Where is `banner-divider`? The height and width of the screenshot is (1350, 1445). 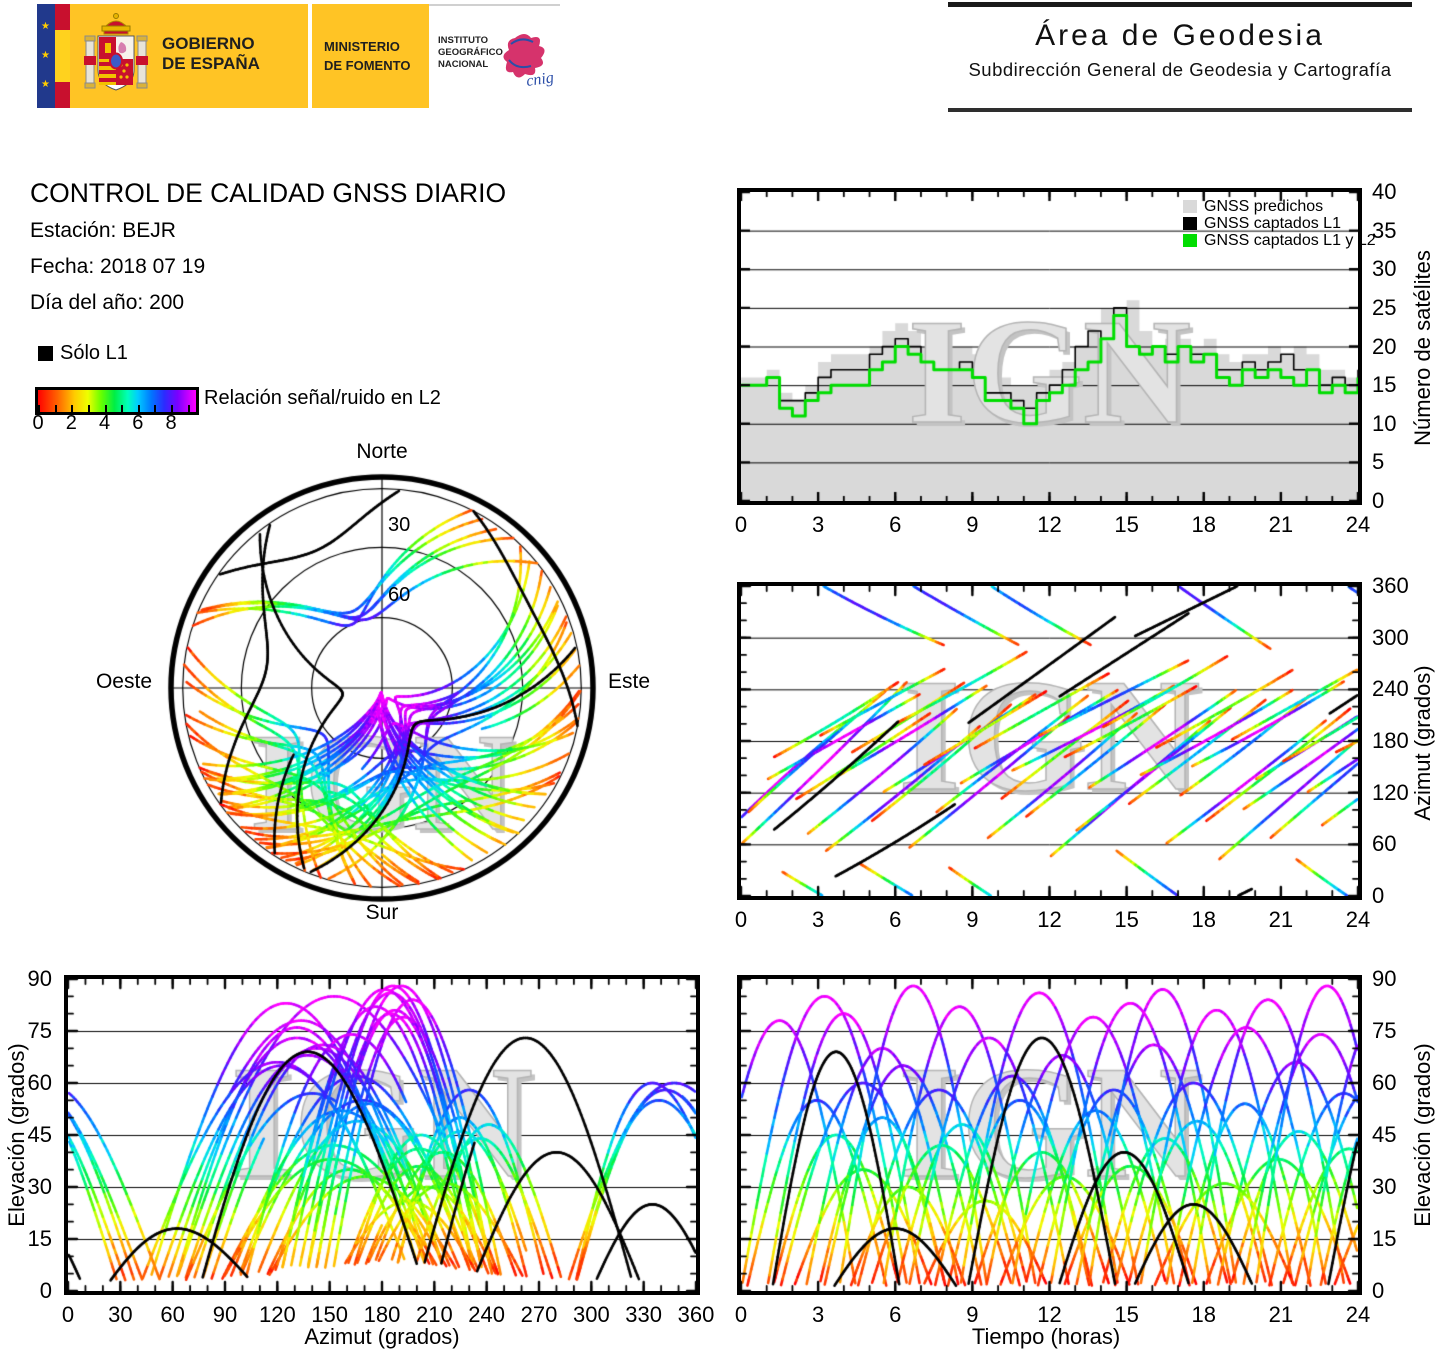 banner-divider is located at coordinates (310, 56).